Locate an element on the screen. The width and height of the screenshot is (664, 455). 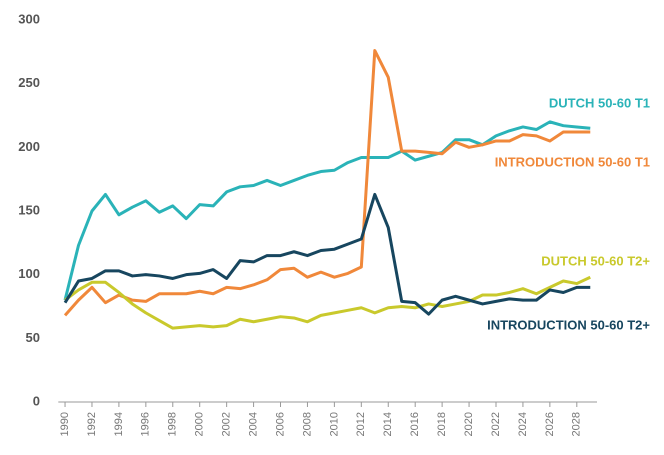
series-line is located at coordinates (327, 302).